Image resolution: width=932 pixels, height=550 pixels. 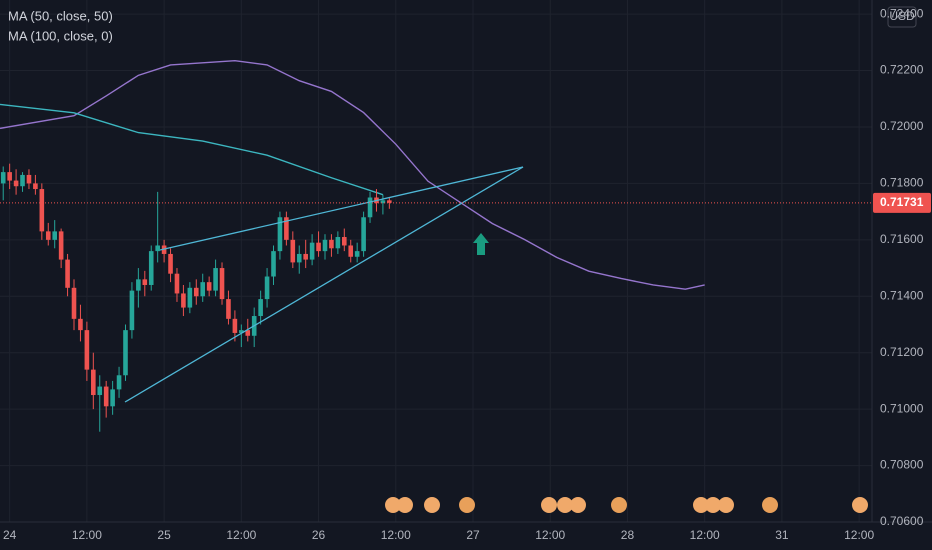 What do you see at coordinates (10, 535) in the screenshot?
I see `x-tick-label: 24` at bounding box center [10, 535].